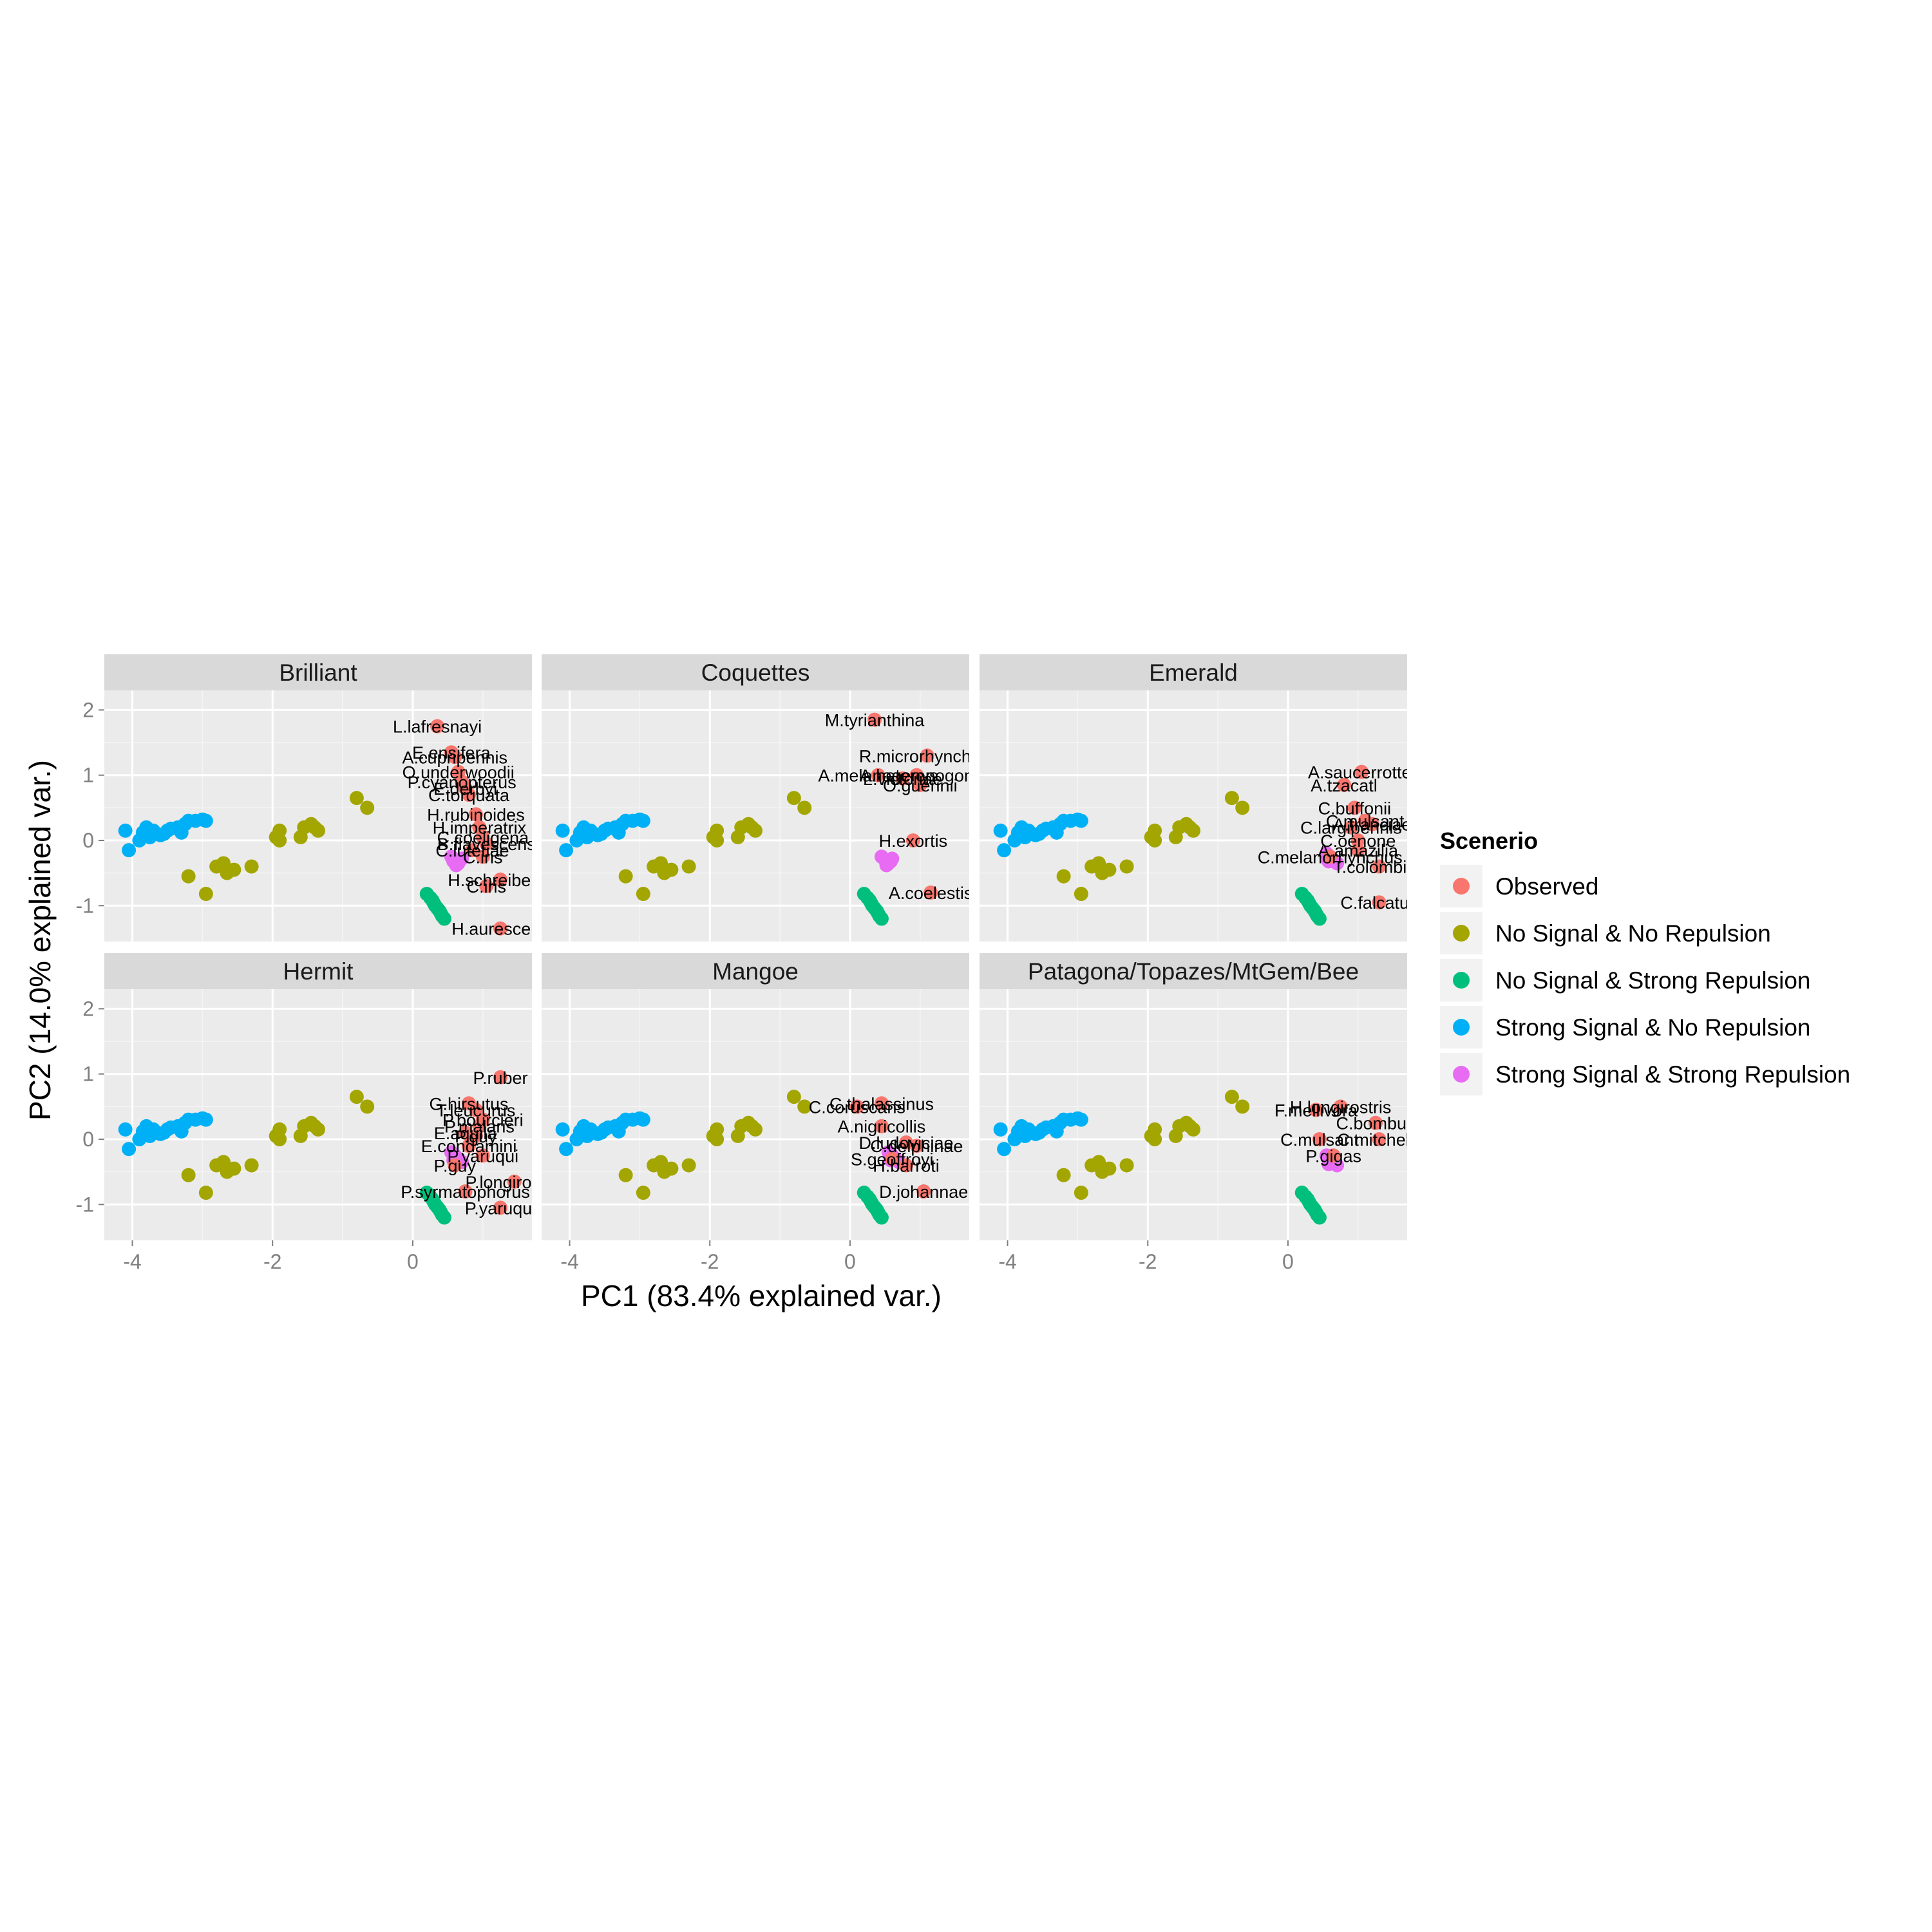 The image size is (1932, 1932). I want to click on facet-strip-label: Patagona/Topazes/MtGem/Bee, so click(1193, 972).